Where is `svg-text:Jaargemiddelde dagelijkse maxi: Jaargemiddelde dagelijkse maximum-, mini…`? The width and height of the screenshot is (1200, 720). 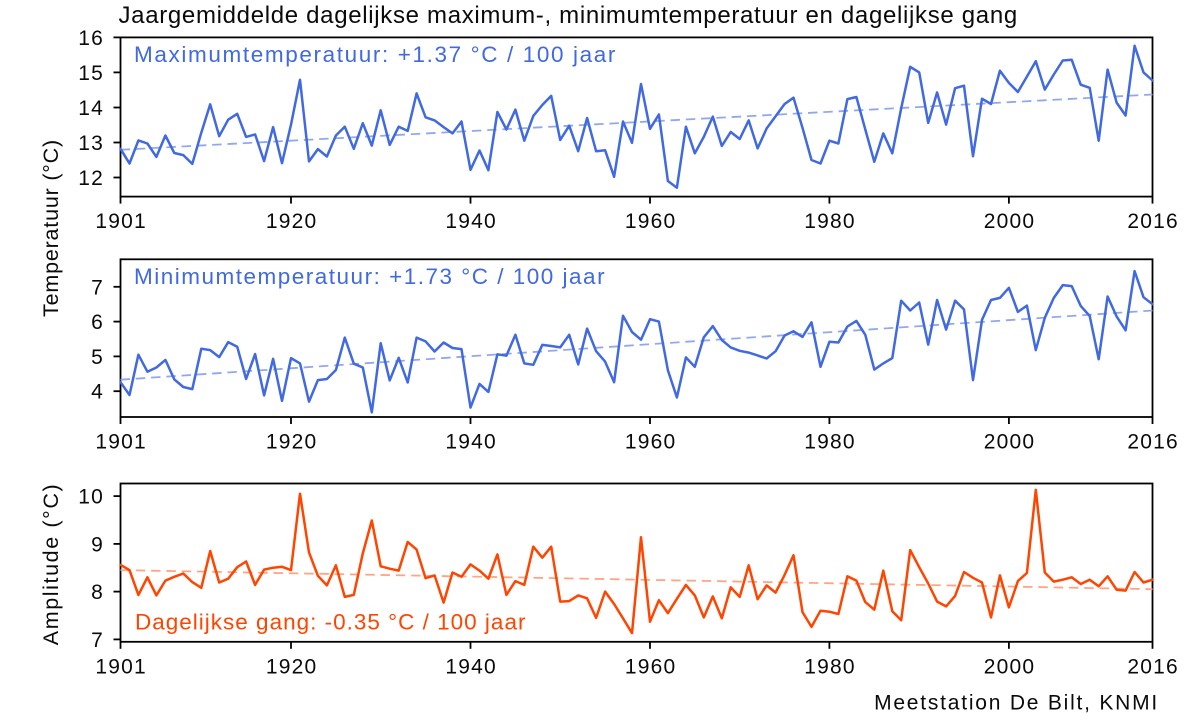
svg-text:Jaargemiddelde dagelijkse maxi: Jaargemiddelde dagelijkse maximum-, mini… is located at coordinates (568, 15).